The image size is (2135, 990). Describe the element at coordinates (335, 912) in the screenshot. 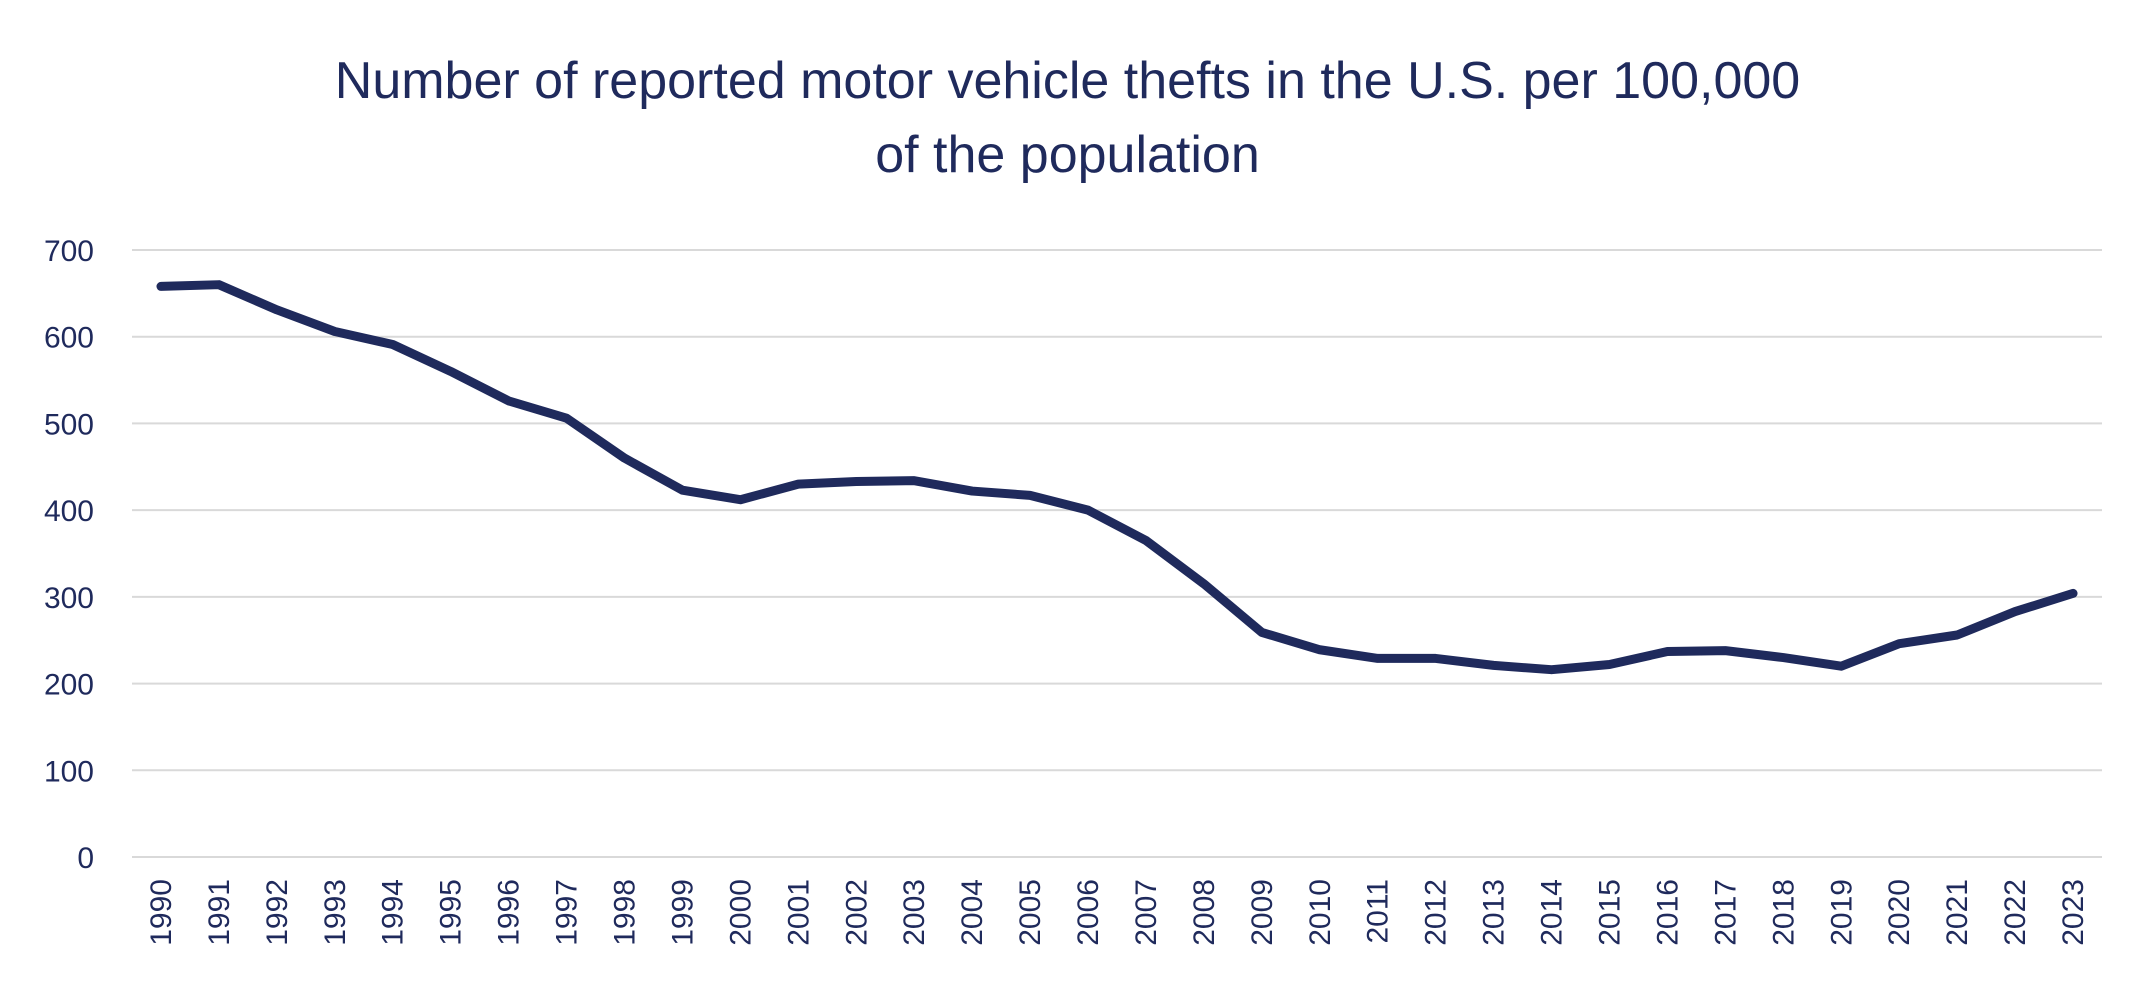

I see `x-tick-label: 1993` at that location.